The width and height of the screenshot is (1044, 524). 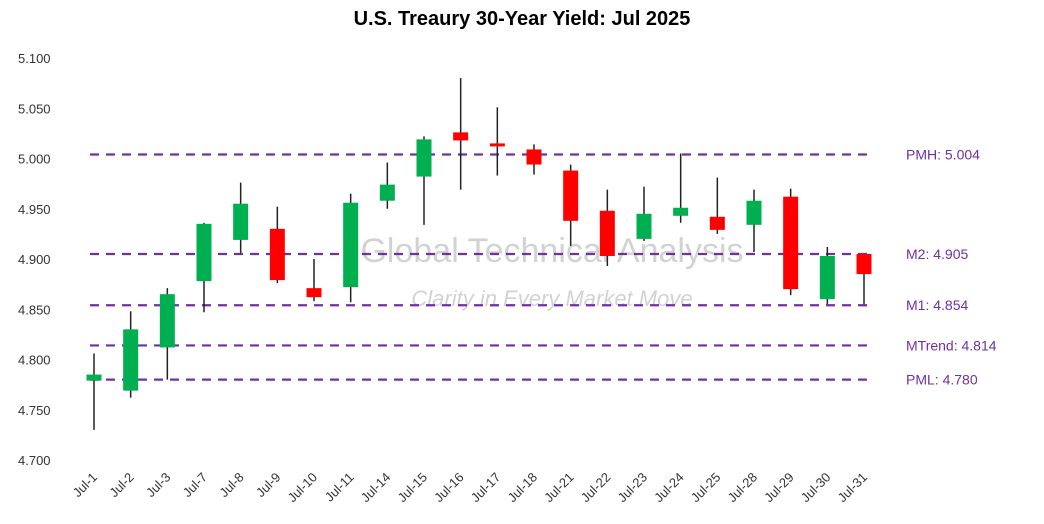 What do you see at coordinates (951, 345) in the screenshot?
I see `level-label: MTrend: 4.814` at bounding box center [951, 345].